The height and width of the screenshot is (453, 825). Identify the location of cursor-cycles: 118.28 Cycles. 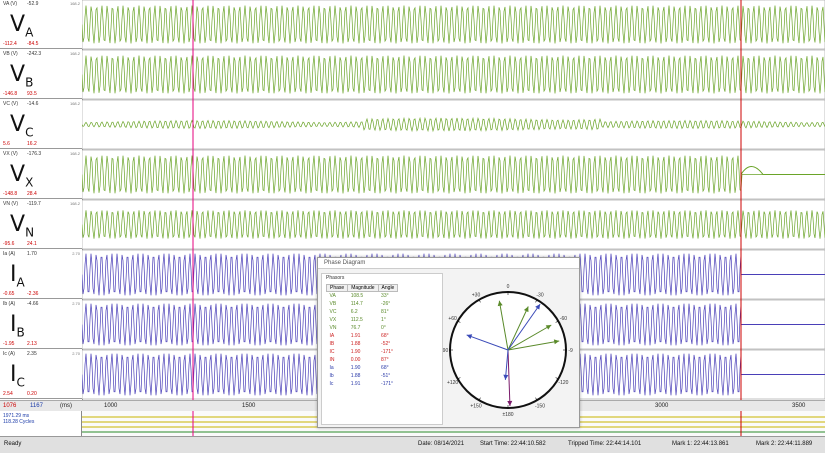
(19, 422).